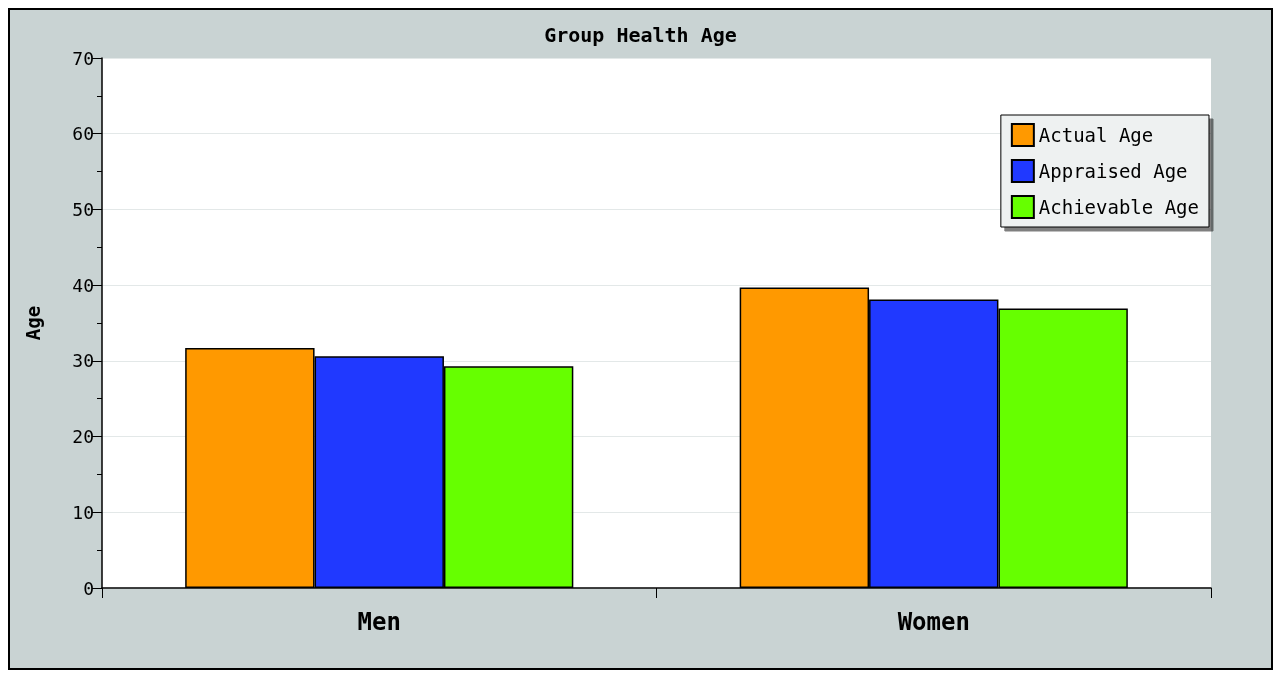  Describe the element at coordinates (1113, 171) in the screenshot. I see `legend-label: Appraised Age` at that location.